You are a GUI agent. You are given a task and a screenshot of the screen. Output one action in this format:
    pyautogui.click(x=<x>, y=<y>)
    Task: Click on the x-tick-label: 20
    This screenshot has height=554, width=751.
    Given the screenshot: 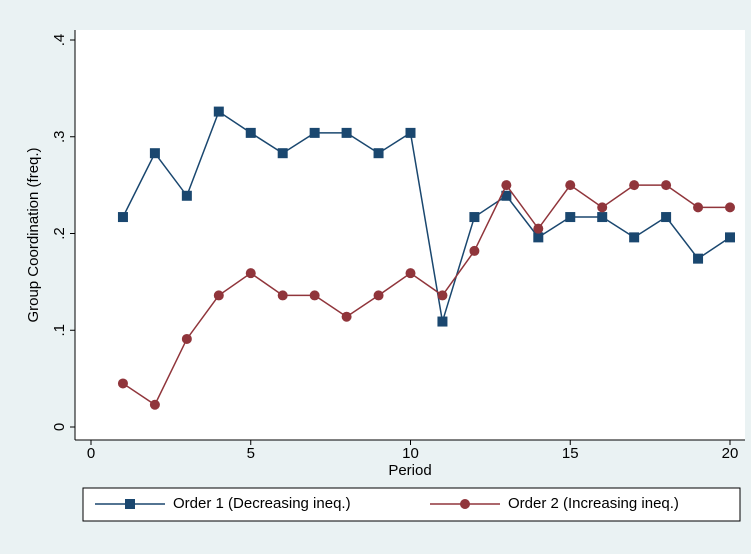 What is the action you would take?
    pyautogui.click(x=730, y=453)
    